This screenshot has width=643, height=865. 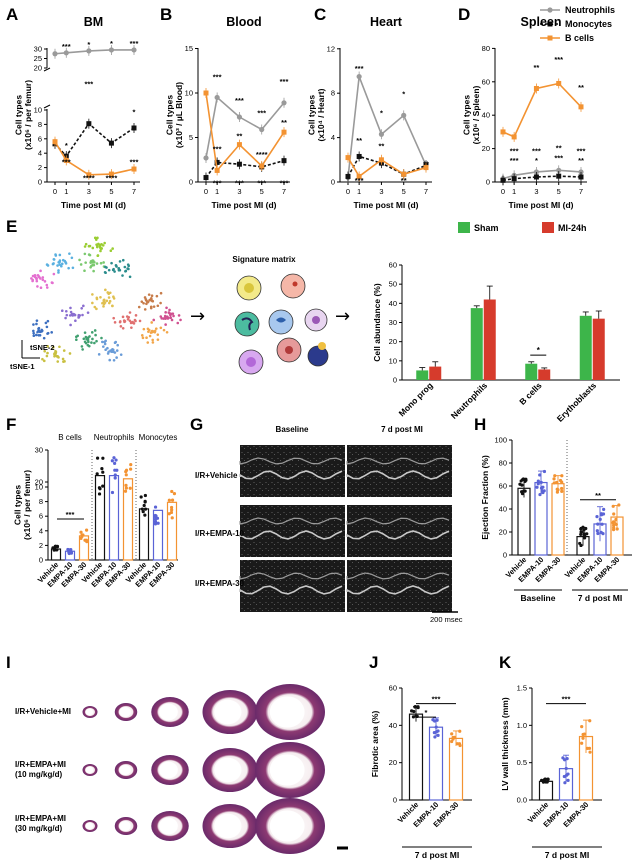 I want to click on y-tick-label: 20, so click(x=393, y=762).